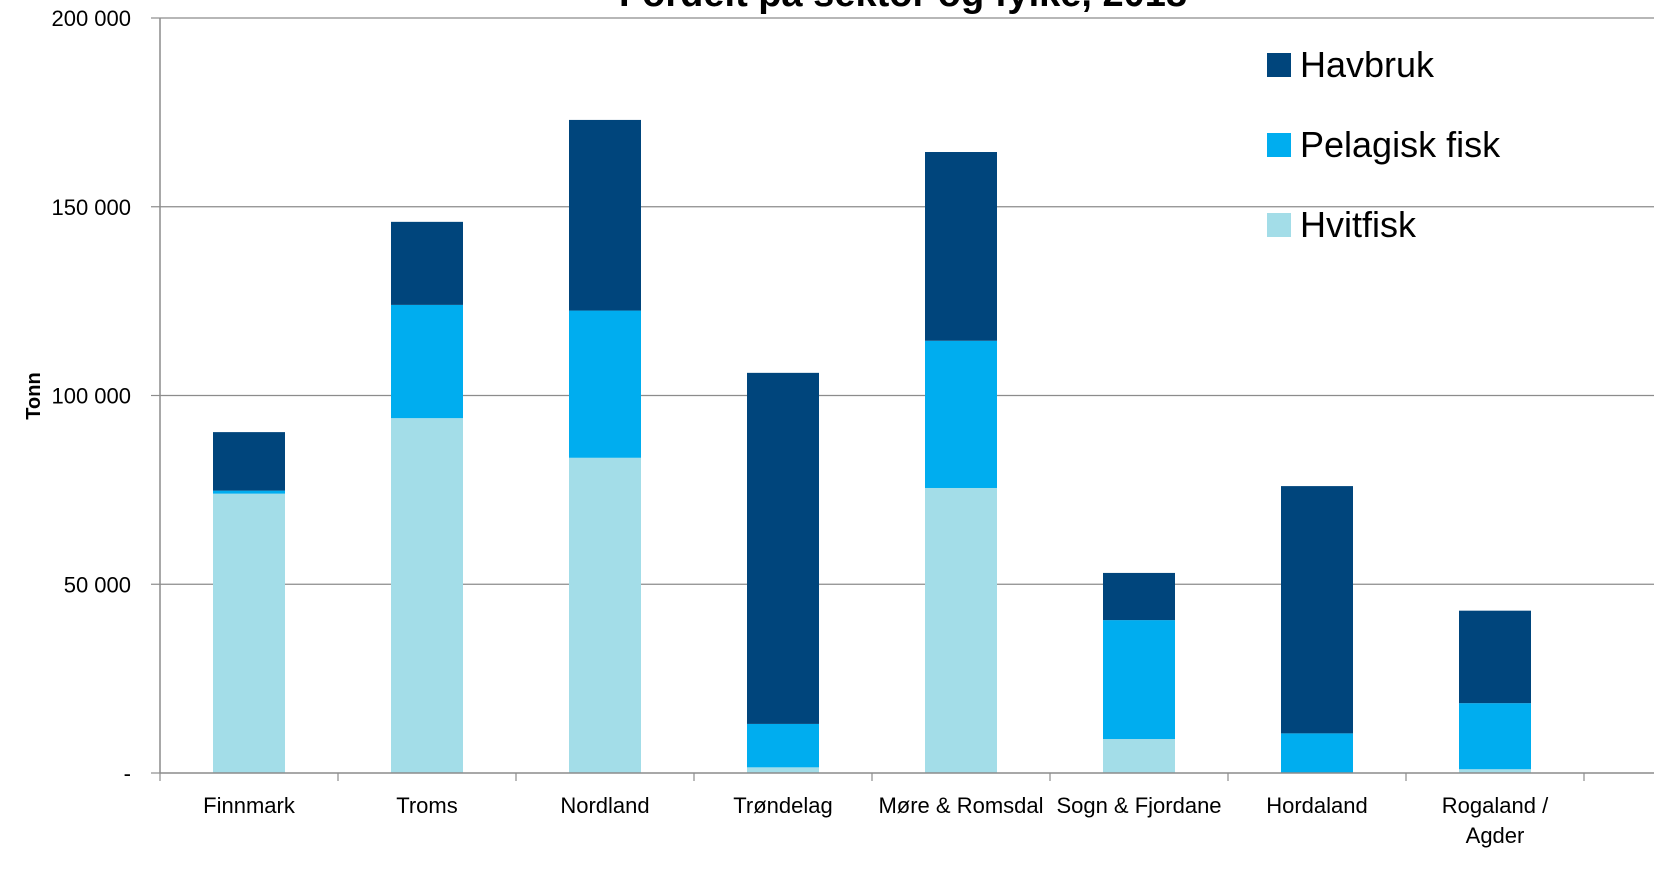 This screenshot has width=1654, height=893. I want to click on x-tick-label-line: Møre & Romsdal, so click(960, 805).